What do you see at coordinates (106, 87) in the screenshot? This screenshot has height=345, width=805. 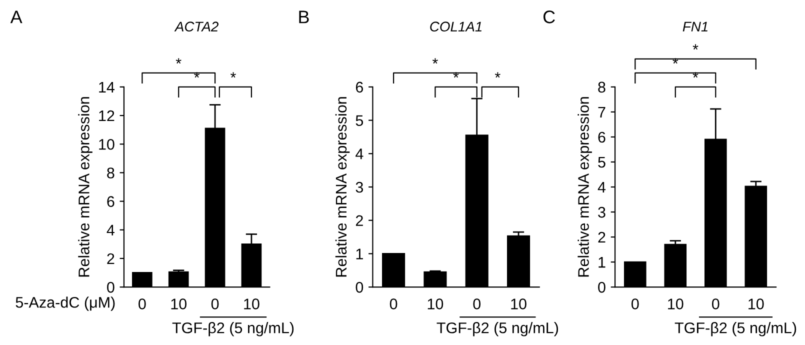 I see `y-tick-label: 14` at bounding box center [106, 87].